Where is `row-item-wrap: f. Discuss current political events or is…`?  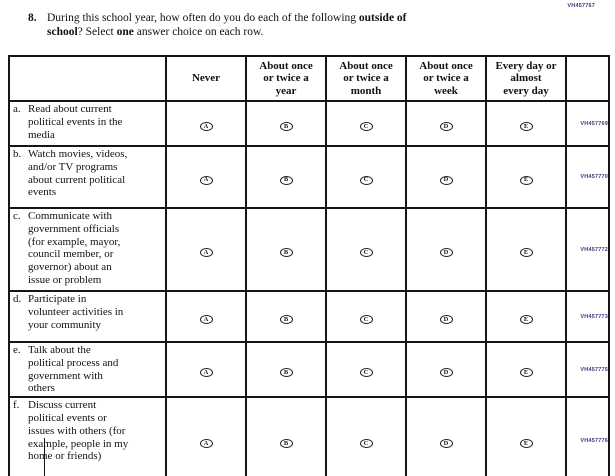 row-item-wrap: f. Discuss current political events or is… is located at coordinates (87, 431).